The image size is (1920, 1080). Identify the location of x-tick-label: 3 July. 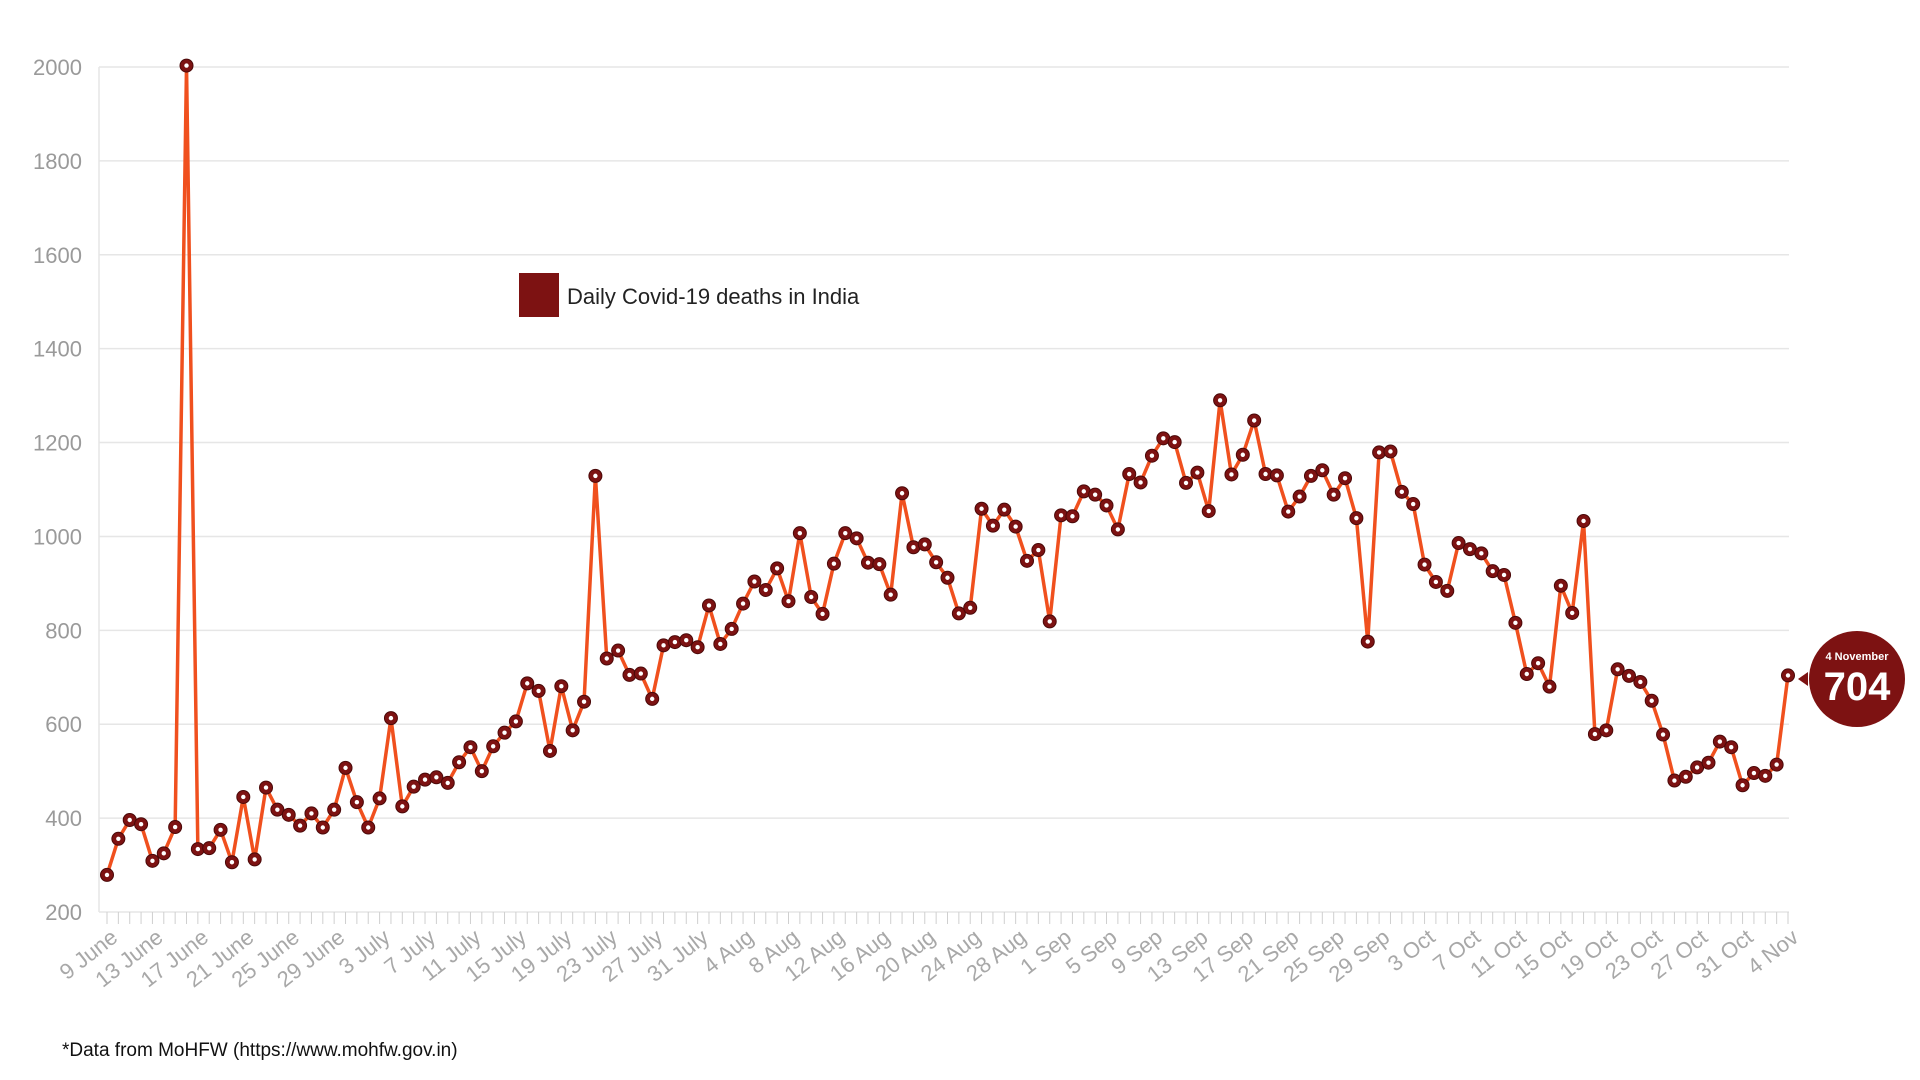
(364, 951).